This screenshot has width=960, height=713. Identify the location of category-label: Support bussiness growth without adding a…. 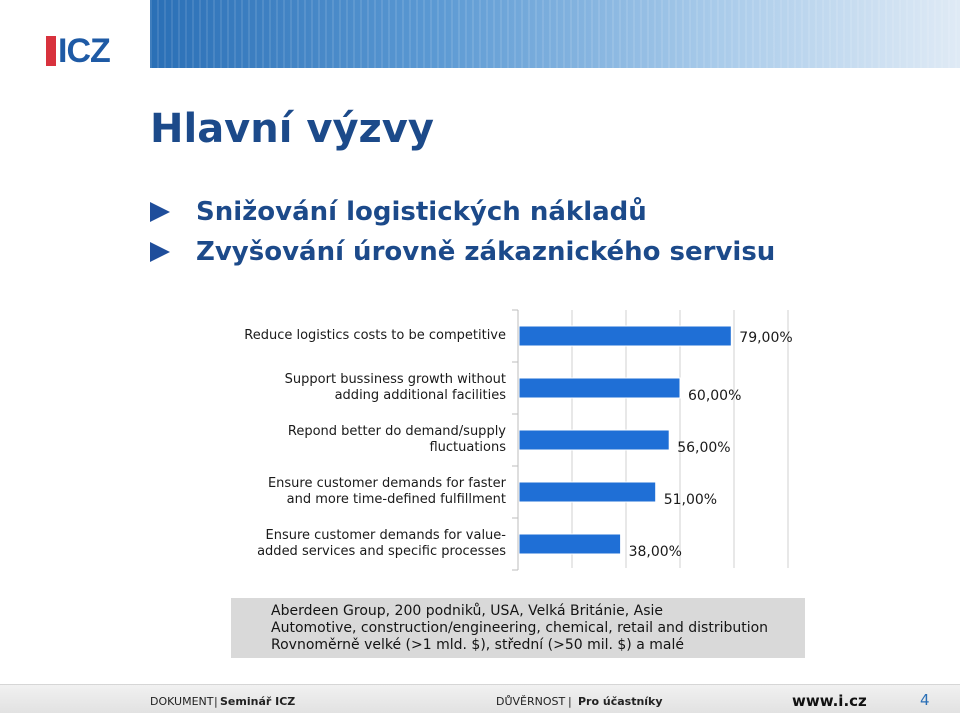
(368, 388).